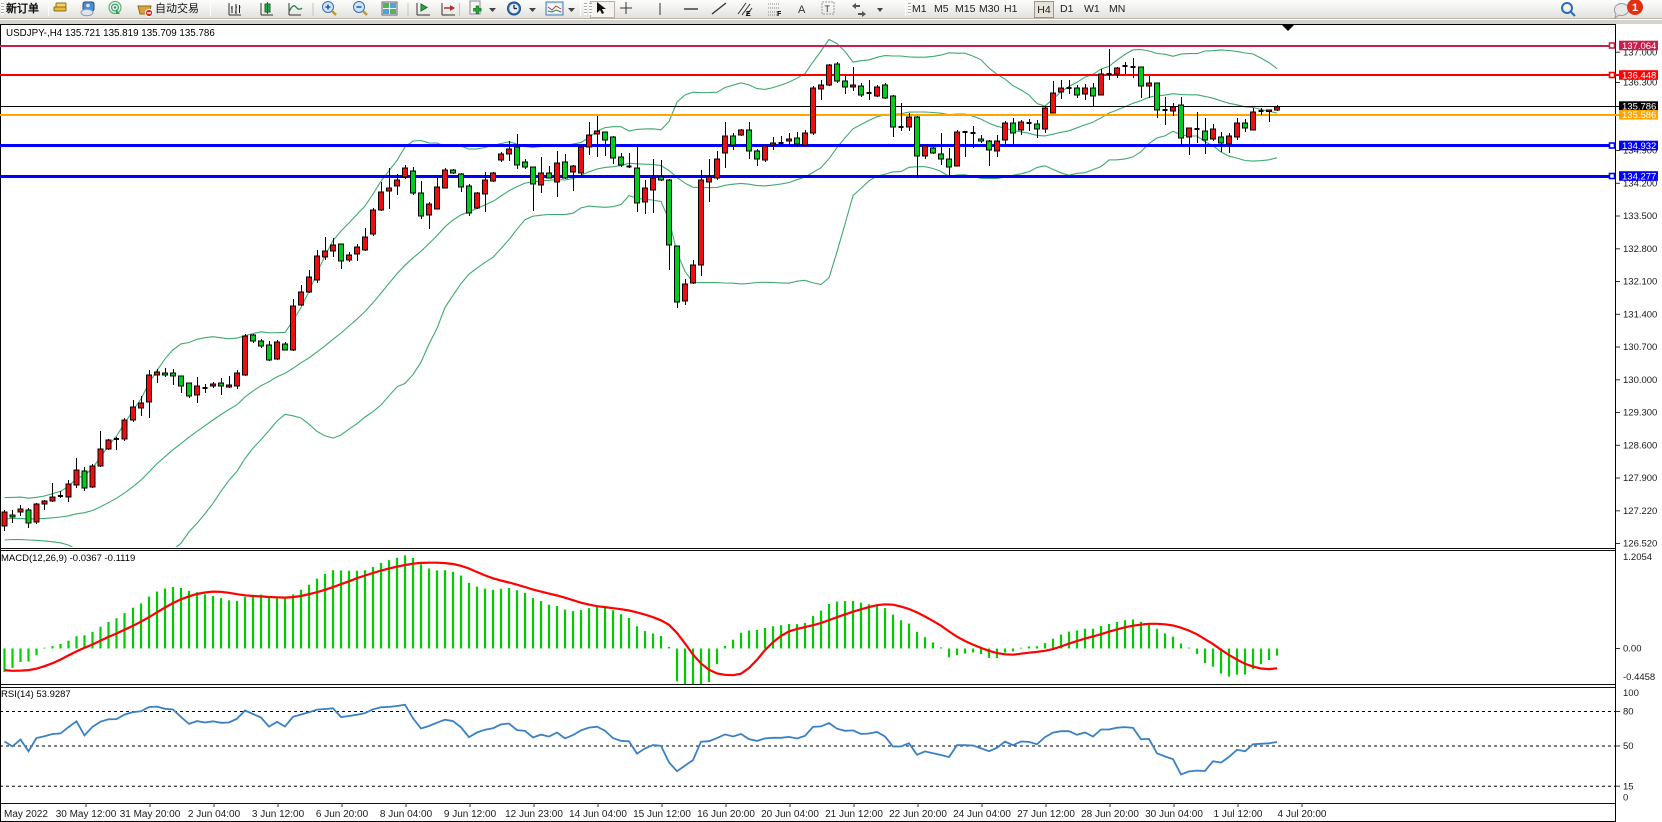  What do you see at coordinates (1640, 249) in the screenshot?
I see `svg-text: 132.800` at bounding box center [1640, 249].